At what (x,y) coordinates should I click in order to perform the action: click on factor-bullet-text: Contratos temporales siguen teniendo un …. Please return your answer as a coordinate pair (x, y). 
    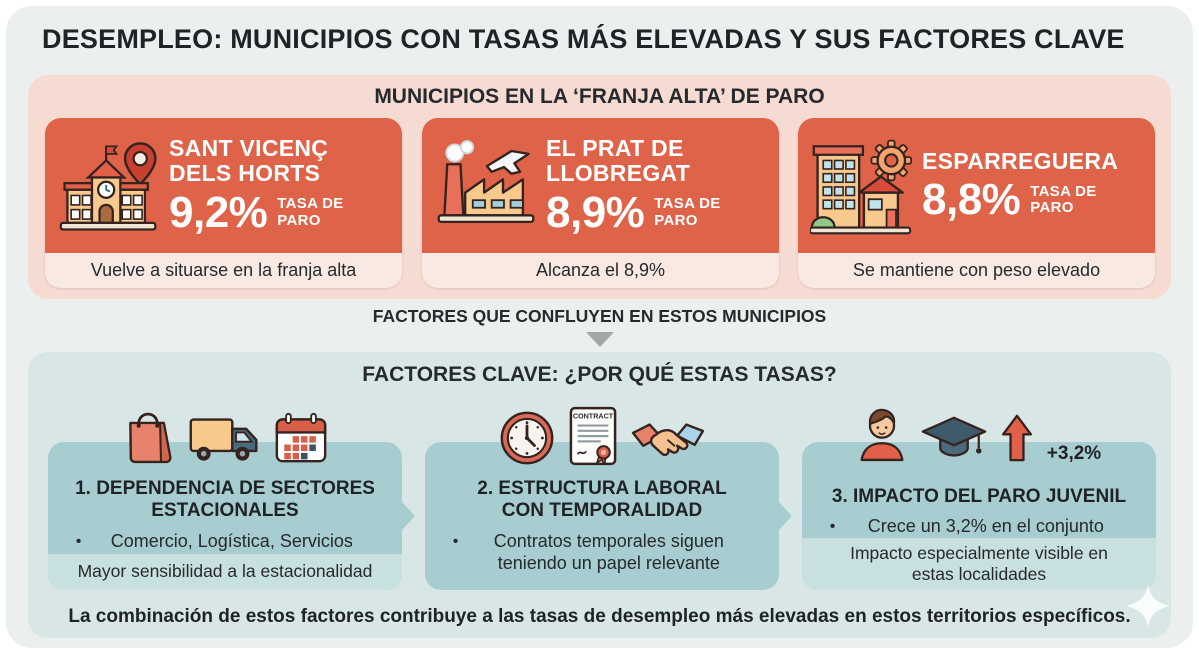
    Looking at the image, I should click on (608, 552).